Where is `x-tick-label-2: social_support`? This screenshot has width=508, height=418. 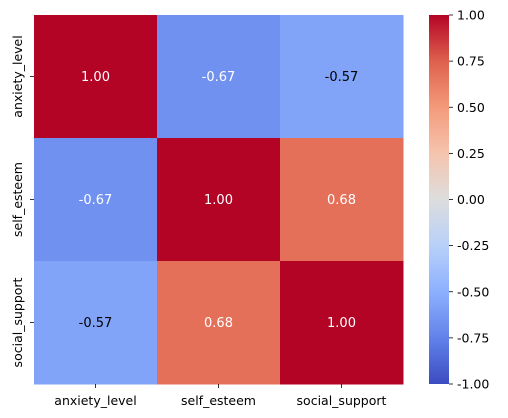
x-tick-label-2: social_support is located at coordinates (342, 400).